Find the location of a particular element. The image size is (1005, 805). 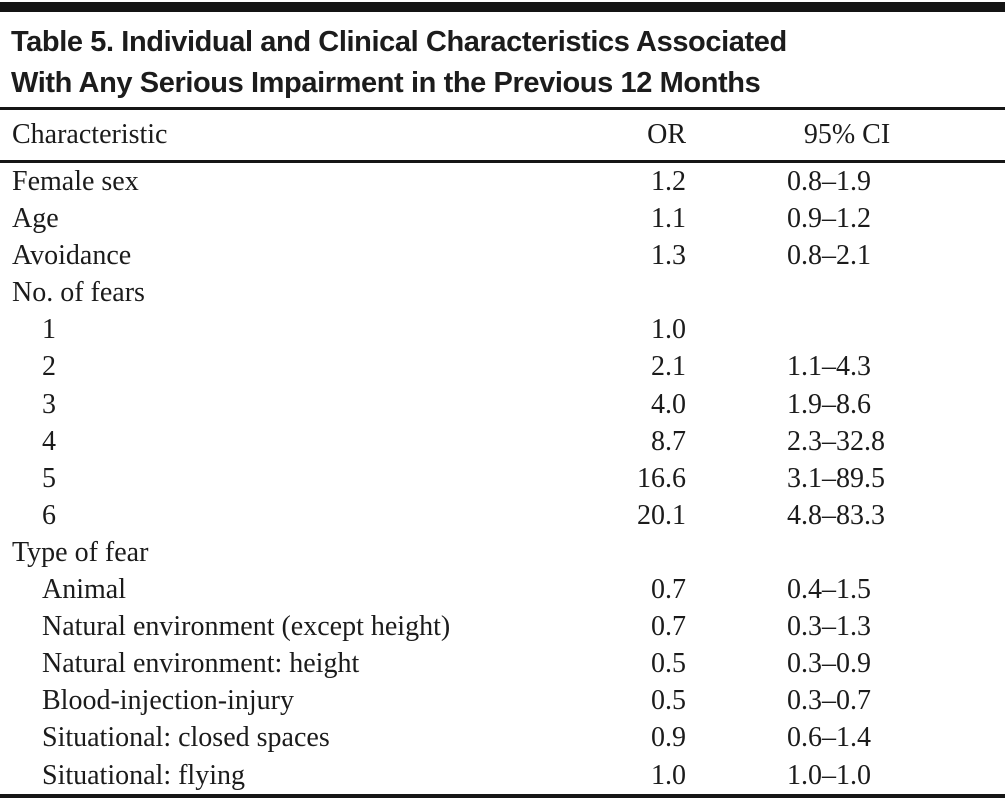

or-value-cell: 0.9 is located at coordinates (668, 738).